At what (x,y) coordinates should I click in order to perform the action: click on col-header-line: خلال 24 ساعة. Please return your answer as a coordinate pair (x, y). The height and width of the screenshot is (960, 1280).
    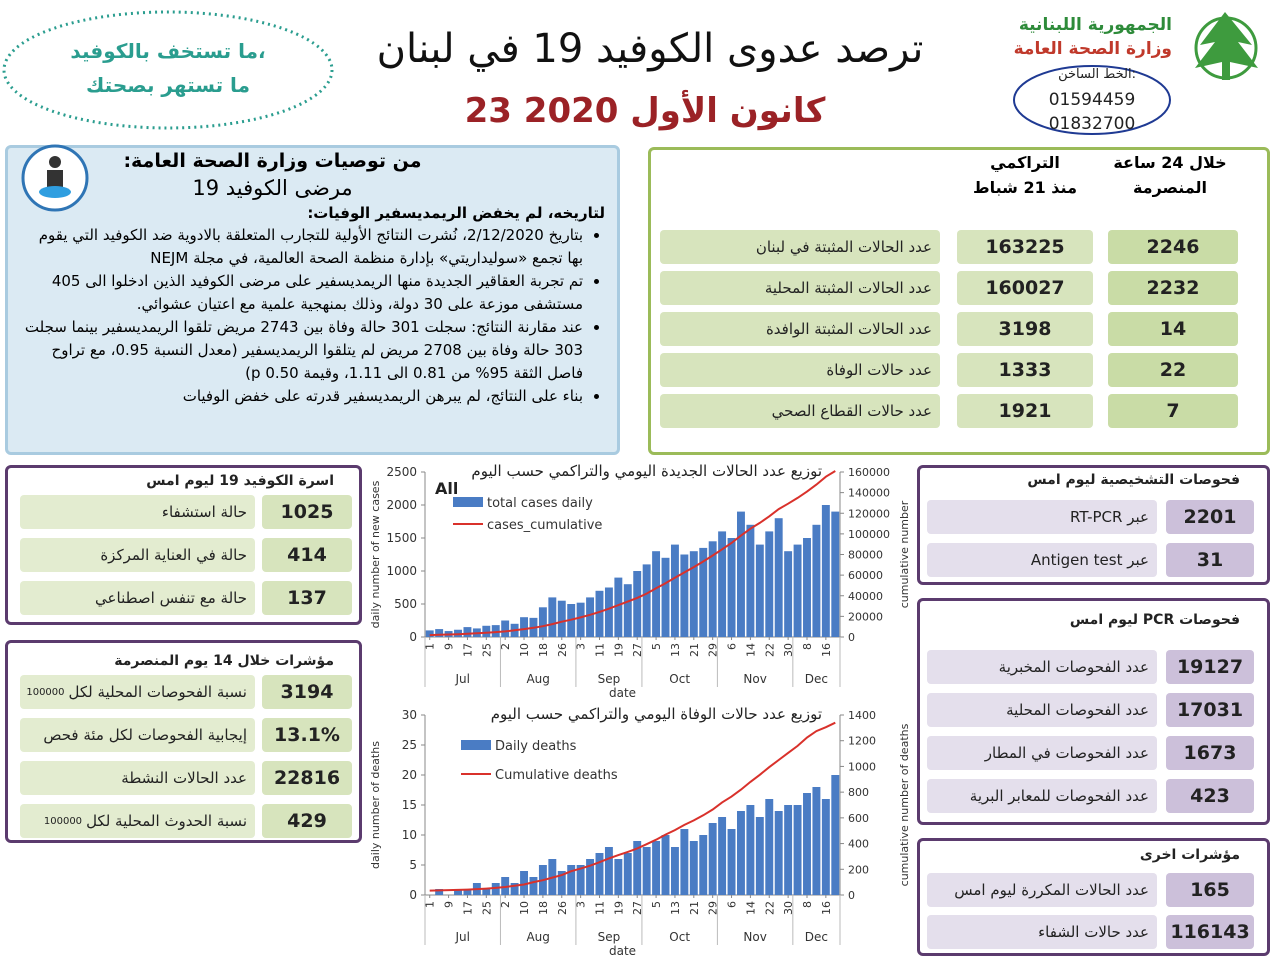
    Looking at the image, I should click on (1170, 162).